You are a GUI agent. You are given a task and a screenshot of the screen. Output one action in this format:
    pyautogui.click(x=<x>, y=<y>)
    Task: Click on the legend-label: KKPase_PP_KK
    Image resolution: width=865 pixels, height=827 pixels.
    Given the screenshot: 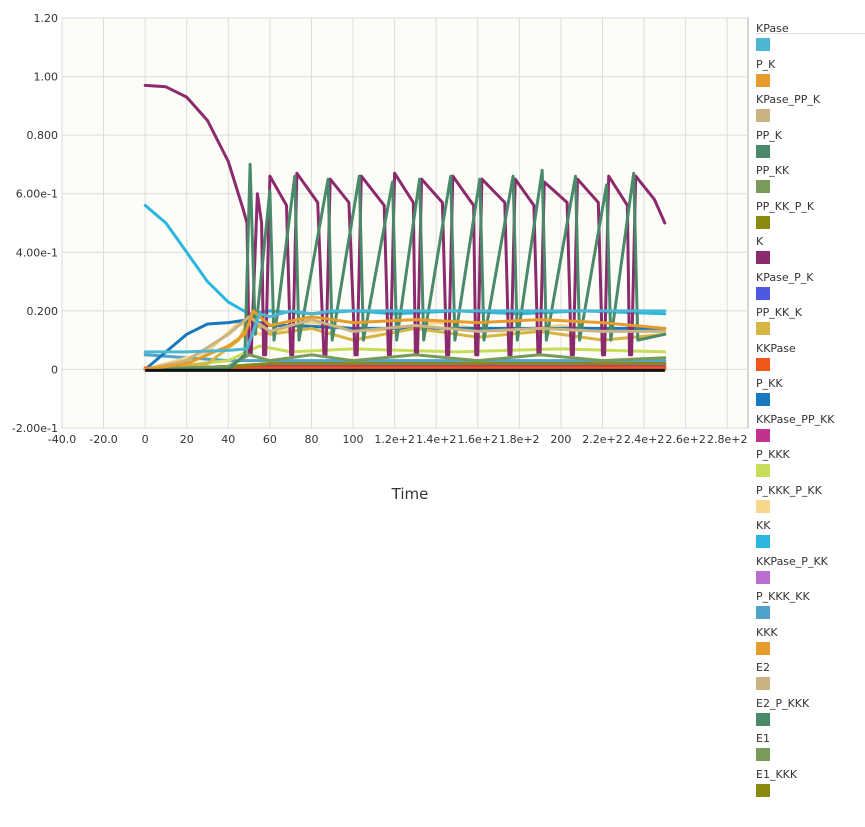 What is the action you would take?
    pyautogui.click(x=795, y=419)
    